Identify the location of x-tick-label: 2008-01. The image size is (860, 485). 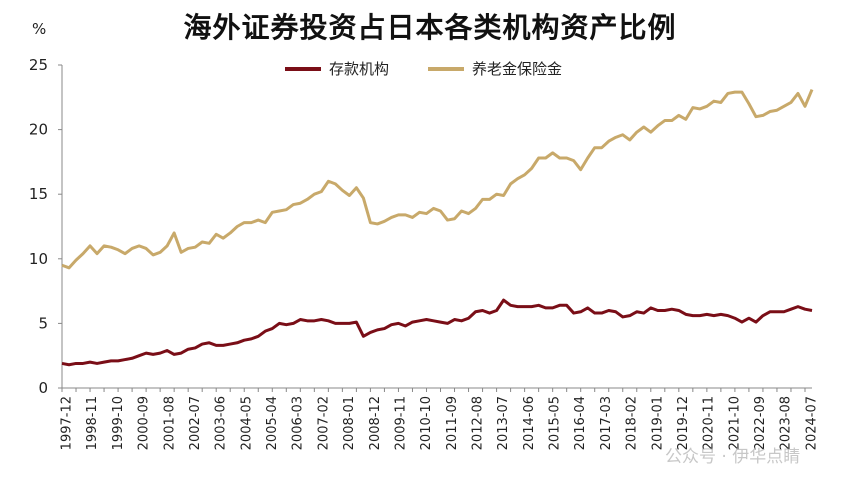
(349, 423).